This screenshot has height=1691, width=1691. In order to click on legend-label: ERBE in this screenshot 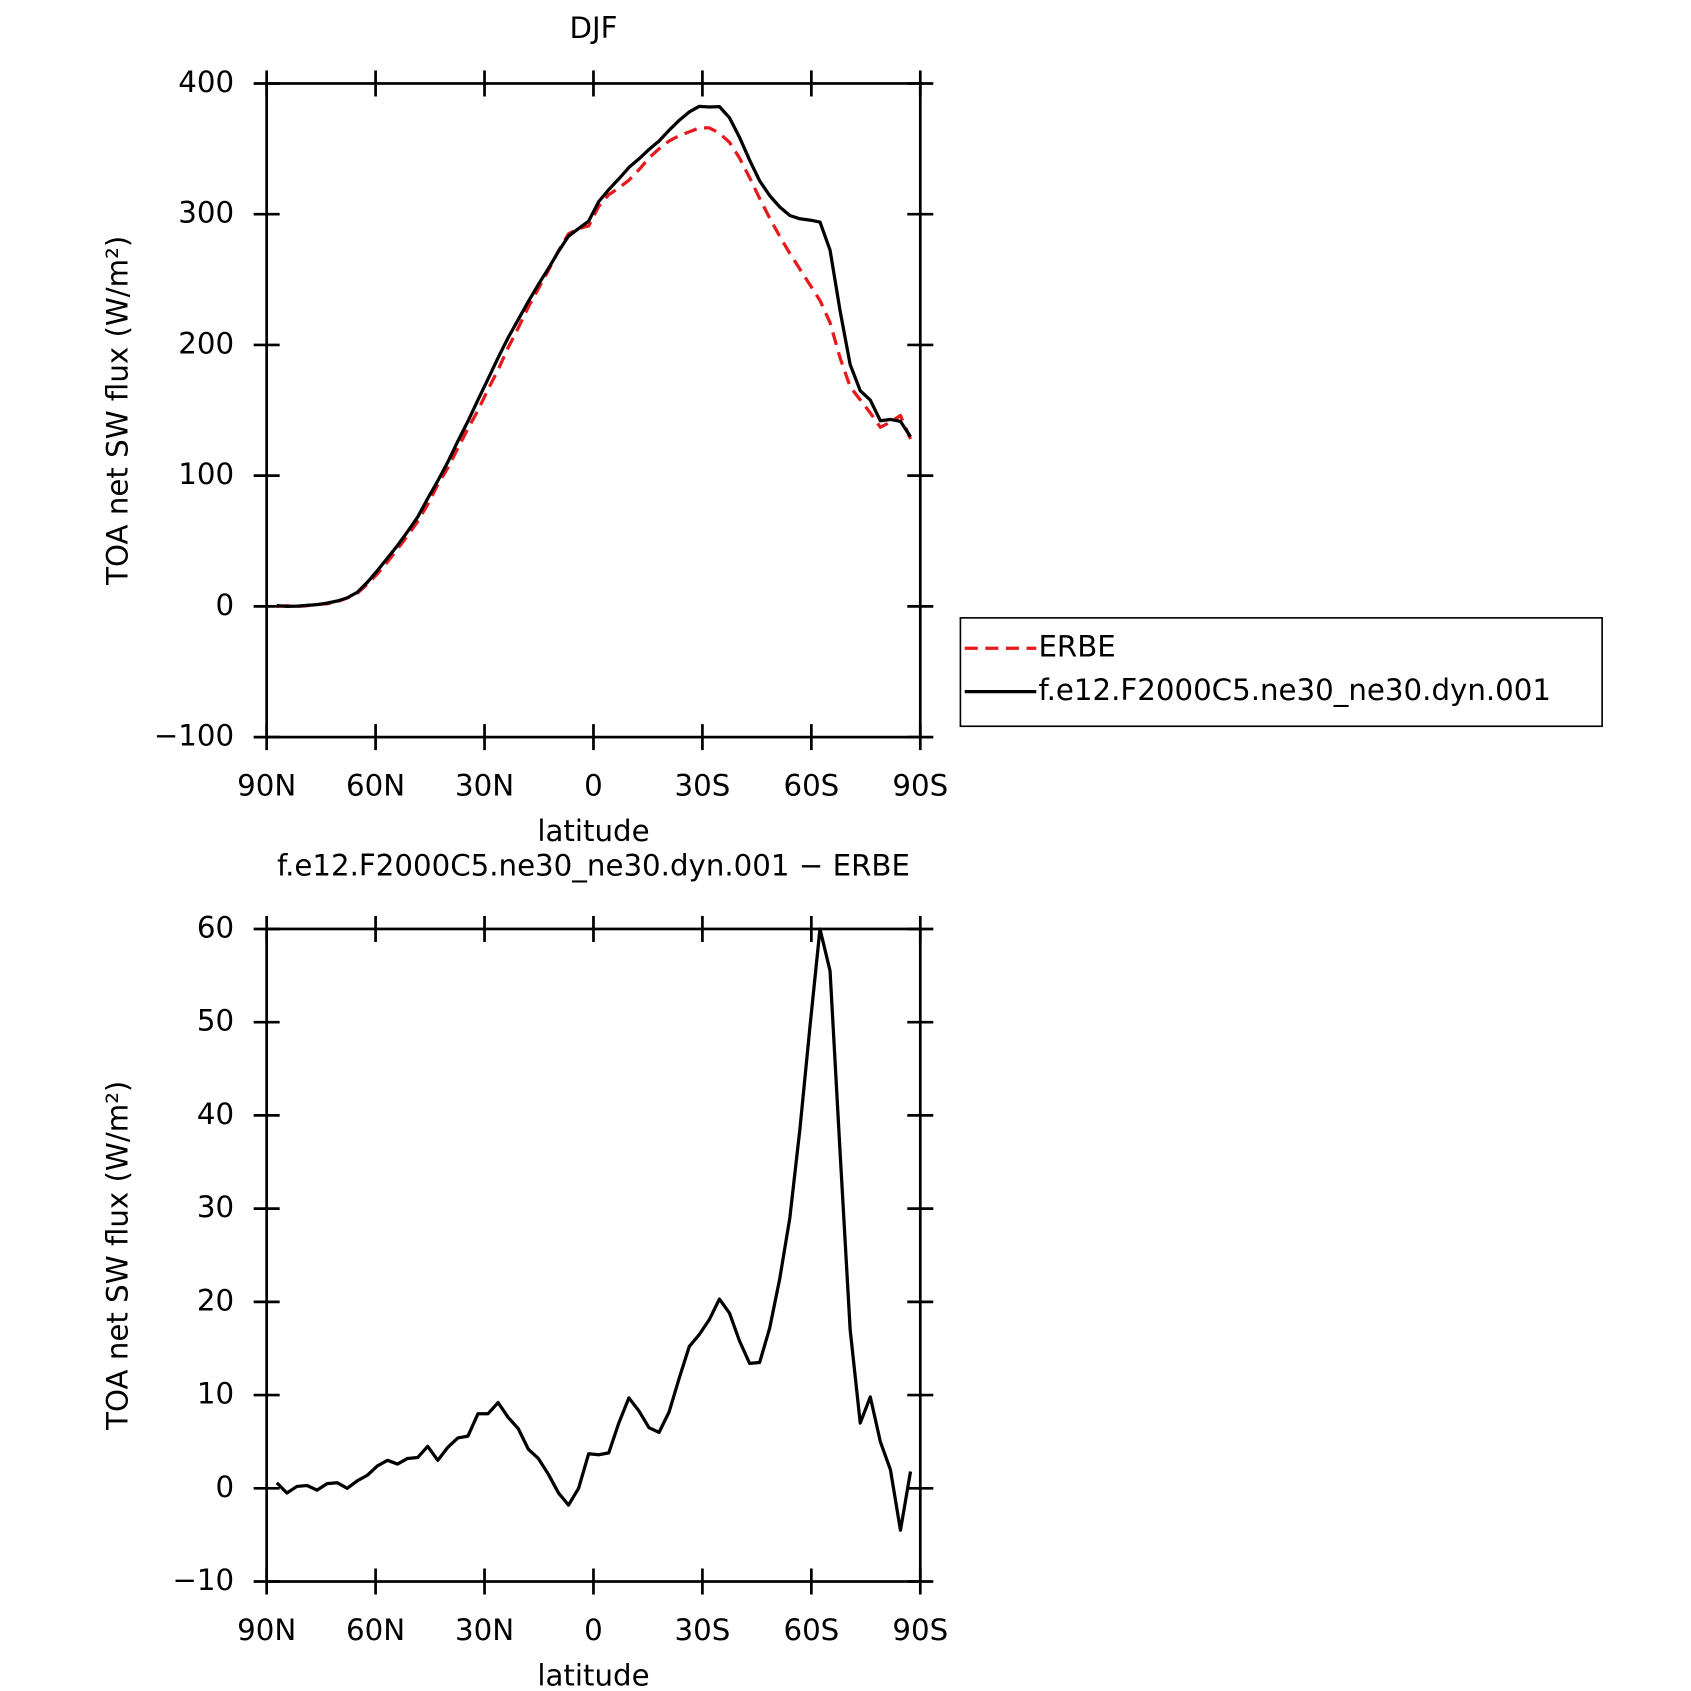, I will do `click(1076, 647)`.